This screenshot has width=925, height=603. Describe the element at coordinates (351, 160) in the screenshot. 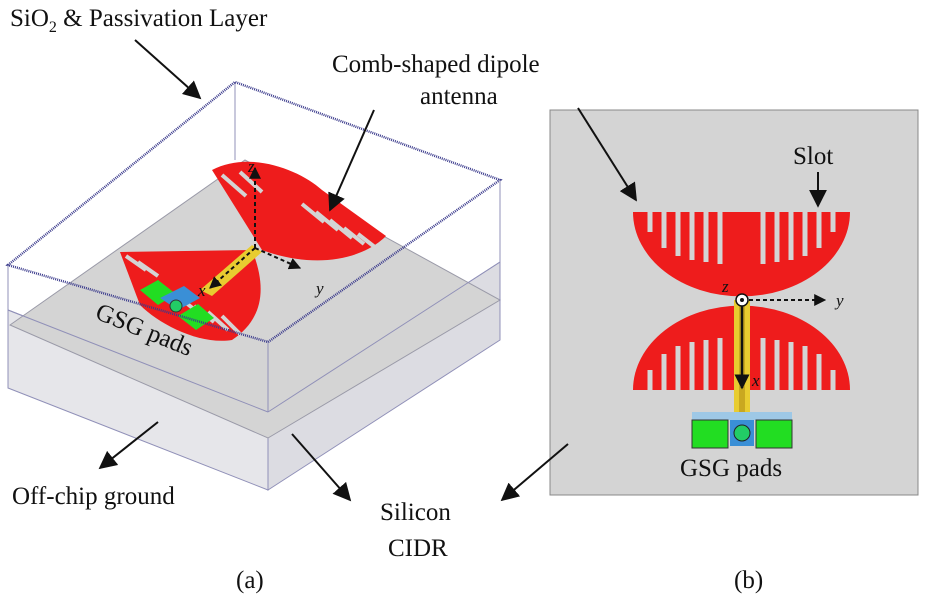

I see `arrow-antenna-a` at that location.